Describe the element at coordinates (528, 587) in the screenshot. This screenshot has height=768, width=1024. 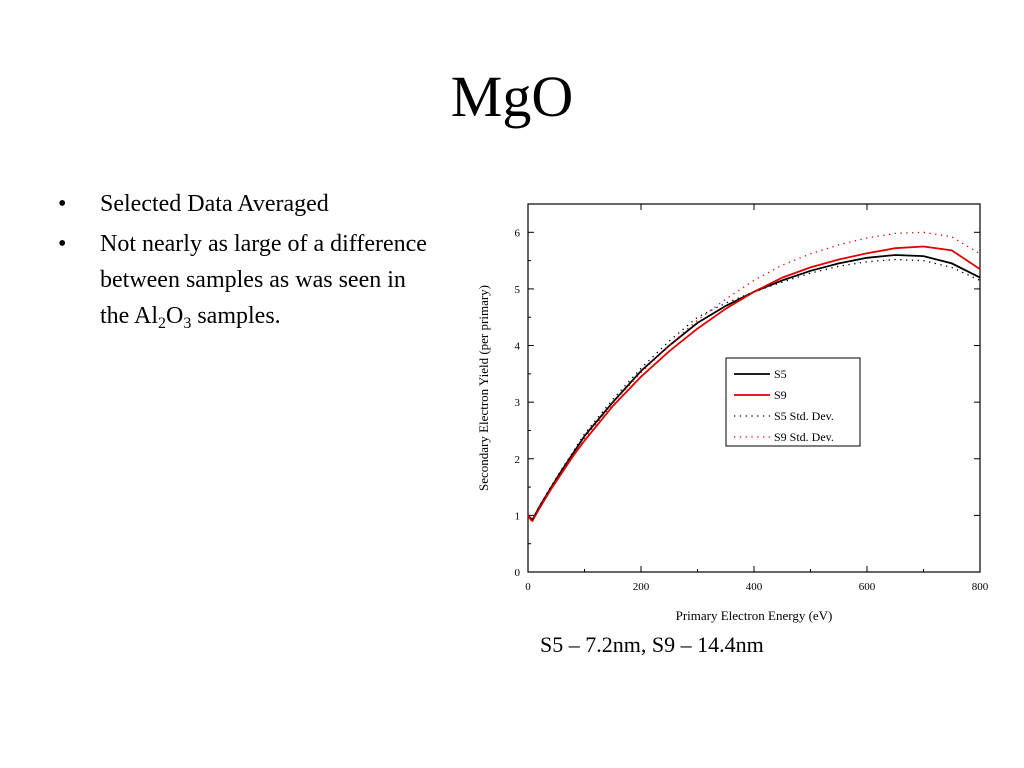
I see `x-tick-label: 0` at that location.